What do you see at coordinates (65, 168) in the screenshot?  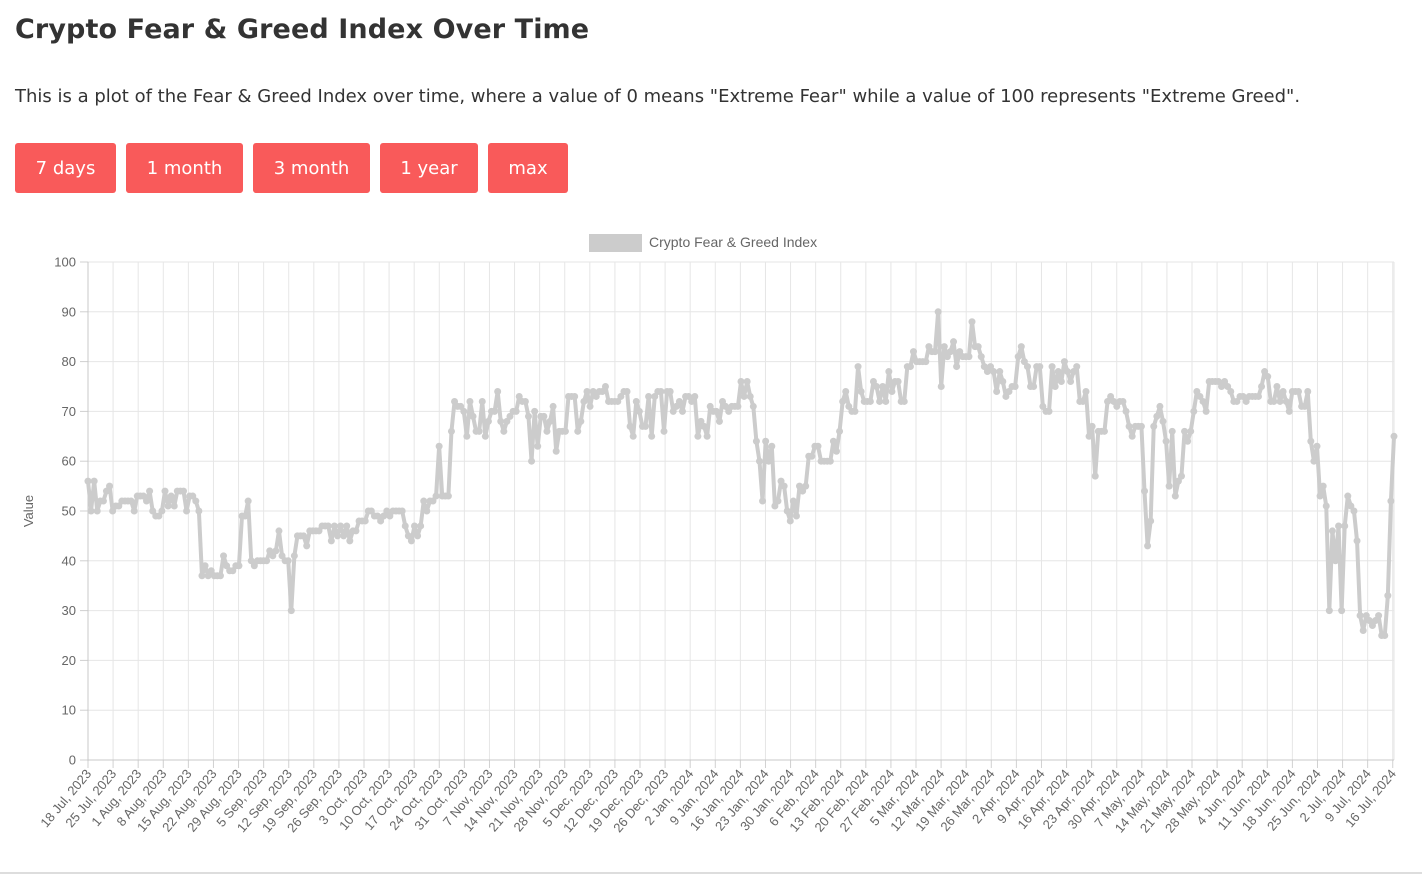 I see `range-button-7-days: 7 days` at bounding box center [65, 168].